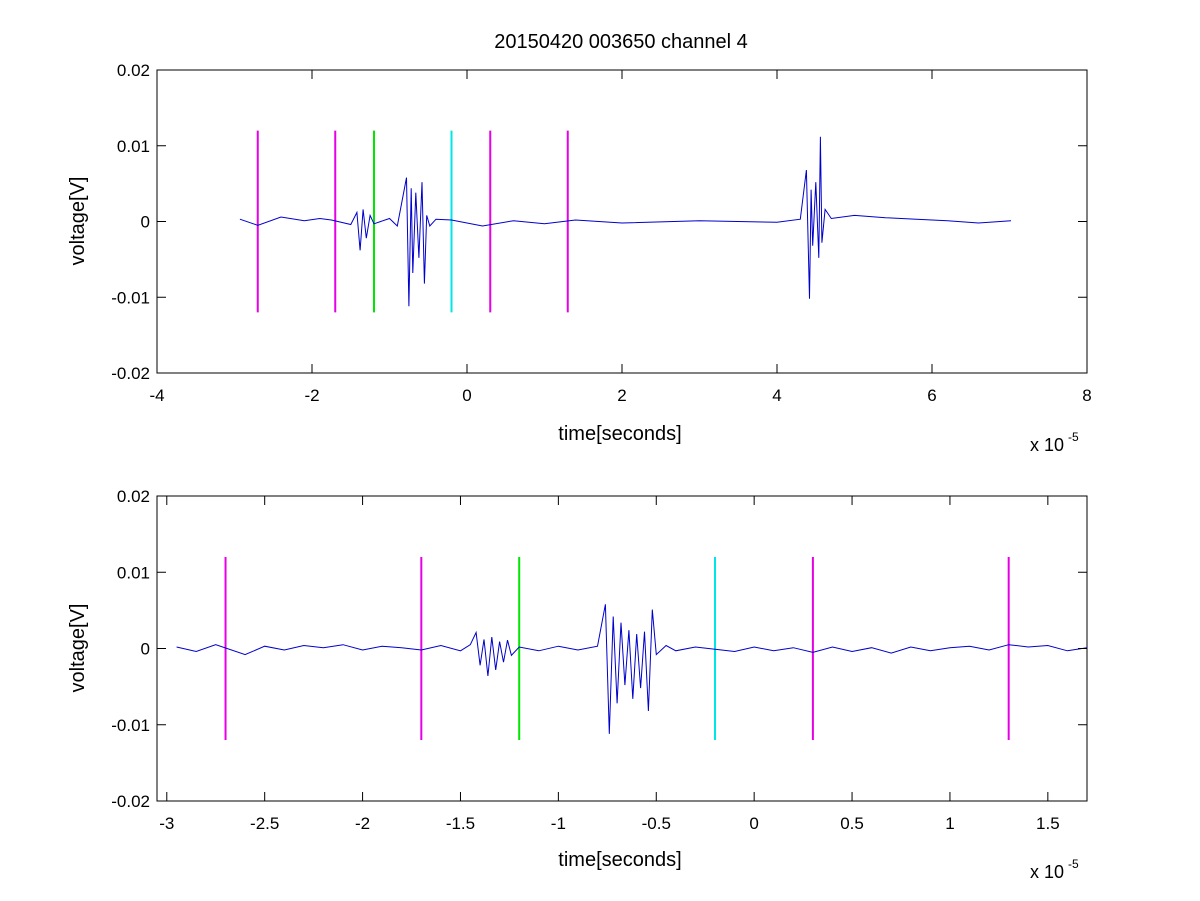 The height and width of the screenshot is (901, 1200). I want to click on top-plot-x-tick-label: -2, so click(311, 395).